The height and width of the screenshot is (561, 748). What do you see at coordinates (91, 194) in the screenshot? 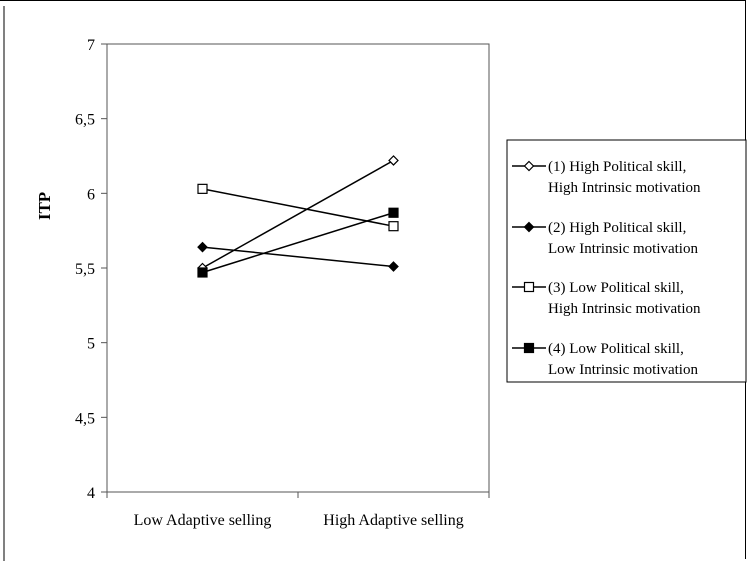
I see `y-tick-label: 6` at bounding box center [91, 194].